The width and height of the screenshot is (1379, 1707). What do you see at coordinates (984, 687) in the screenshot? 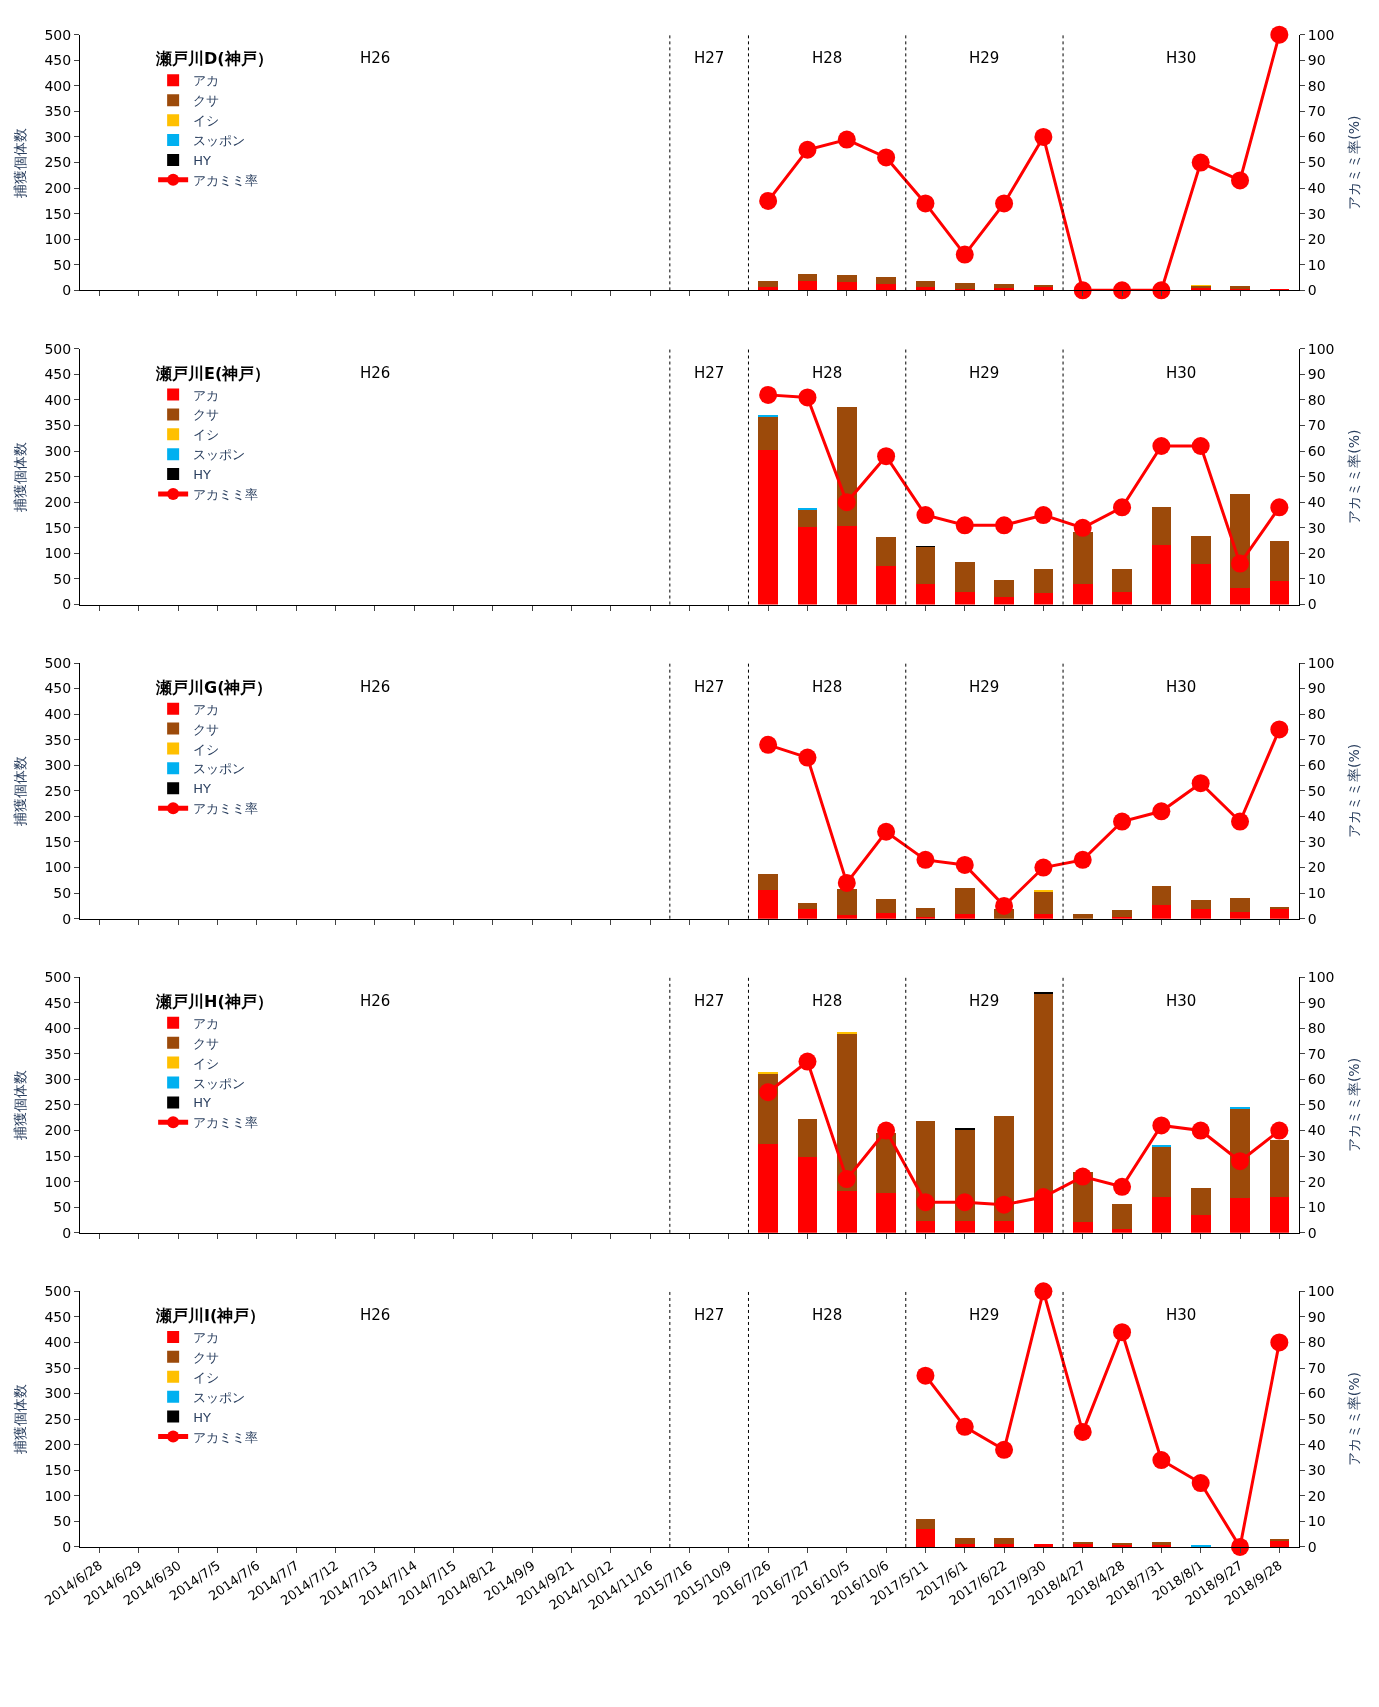
I see `annotation: H29` at bounding box center [984, 687].